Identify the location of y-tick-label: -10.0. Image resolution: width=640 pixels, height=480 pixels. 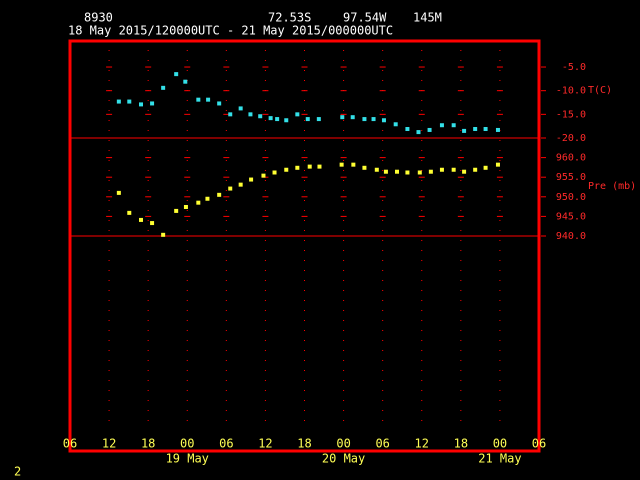
(571, 91).